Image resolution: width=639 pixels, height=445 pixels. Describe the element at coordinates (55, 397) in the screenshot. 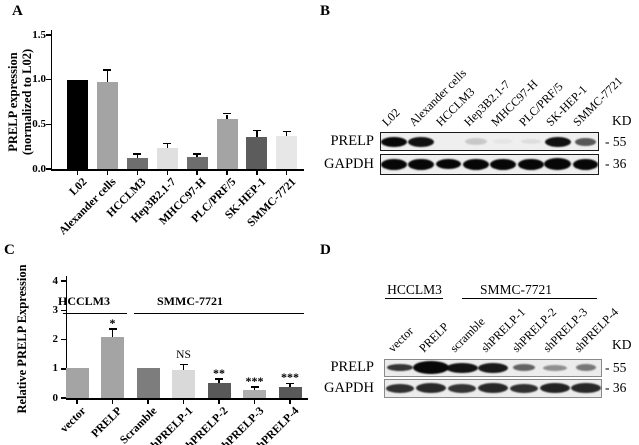

I see `panel-c-y-tick-label: 0` at that location.